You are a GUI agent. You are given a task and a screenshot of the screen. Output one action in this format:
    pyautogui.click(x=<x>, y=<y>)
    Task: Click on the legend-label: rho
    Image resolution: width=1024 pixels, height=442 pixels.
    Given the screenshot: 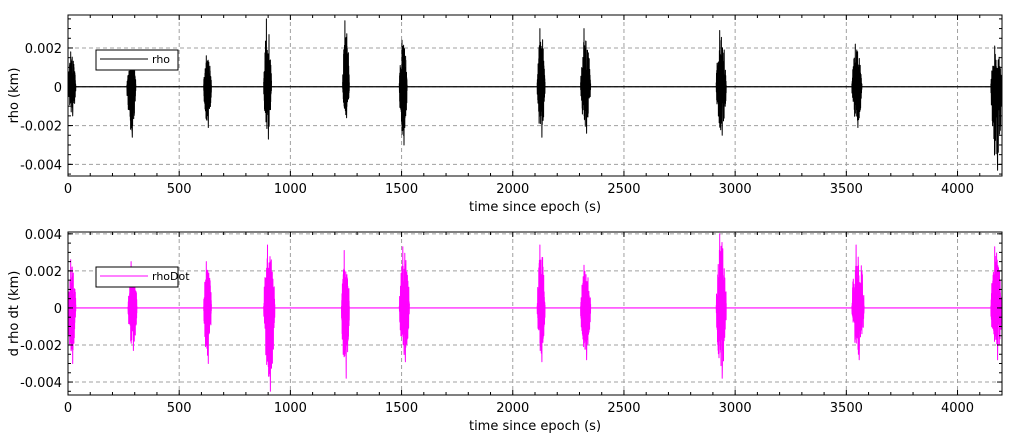 What is the action you would take?
    pyautogui.click(x=161, y=59)
    